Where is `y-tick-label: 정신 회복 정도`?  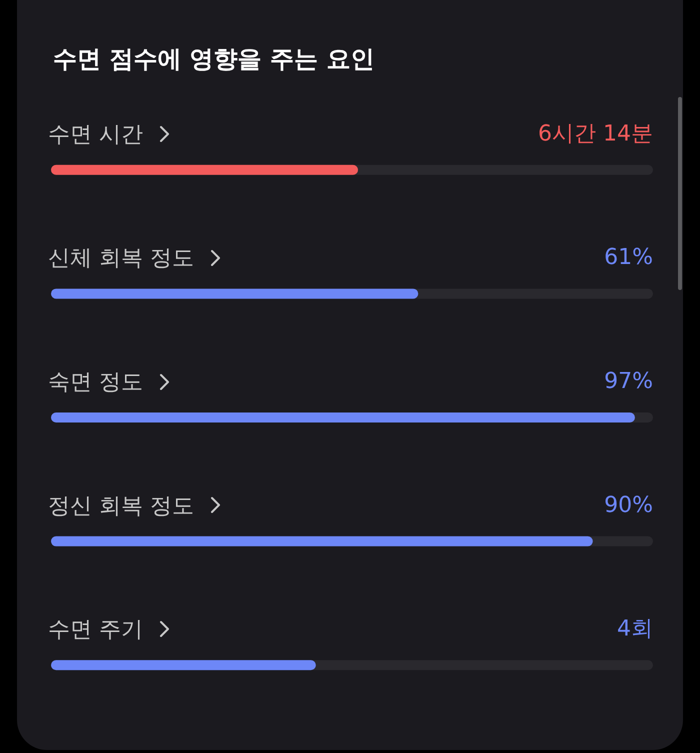
y-tick-label: 정신 회복 정도 is located at coordinates (121, 506).